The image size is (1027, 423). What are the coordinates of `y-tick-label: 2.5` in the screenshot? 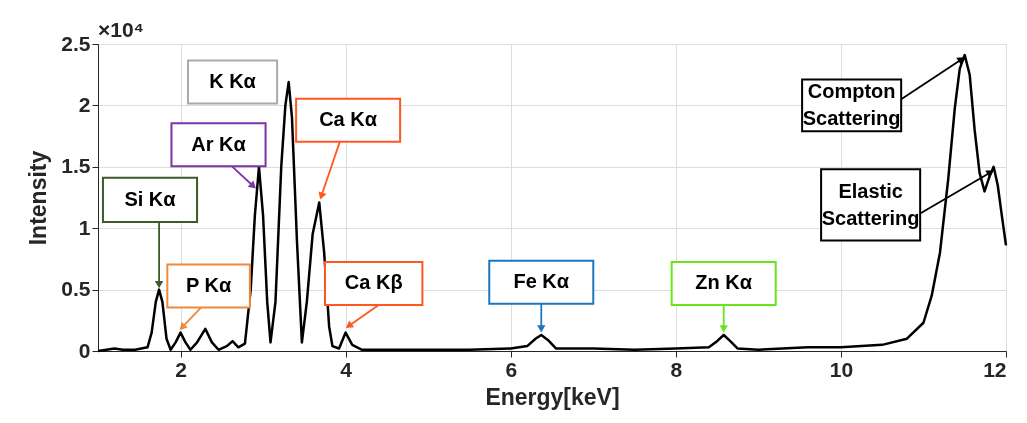 It's located at (76, 43).